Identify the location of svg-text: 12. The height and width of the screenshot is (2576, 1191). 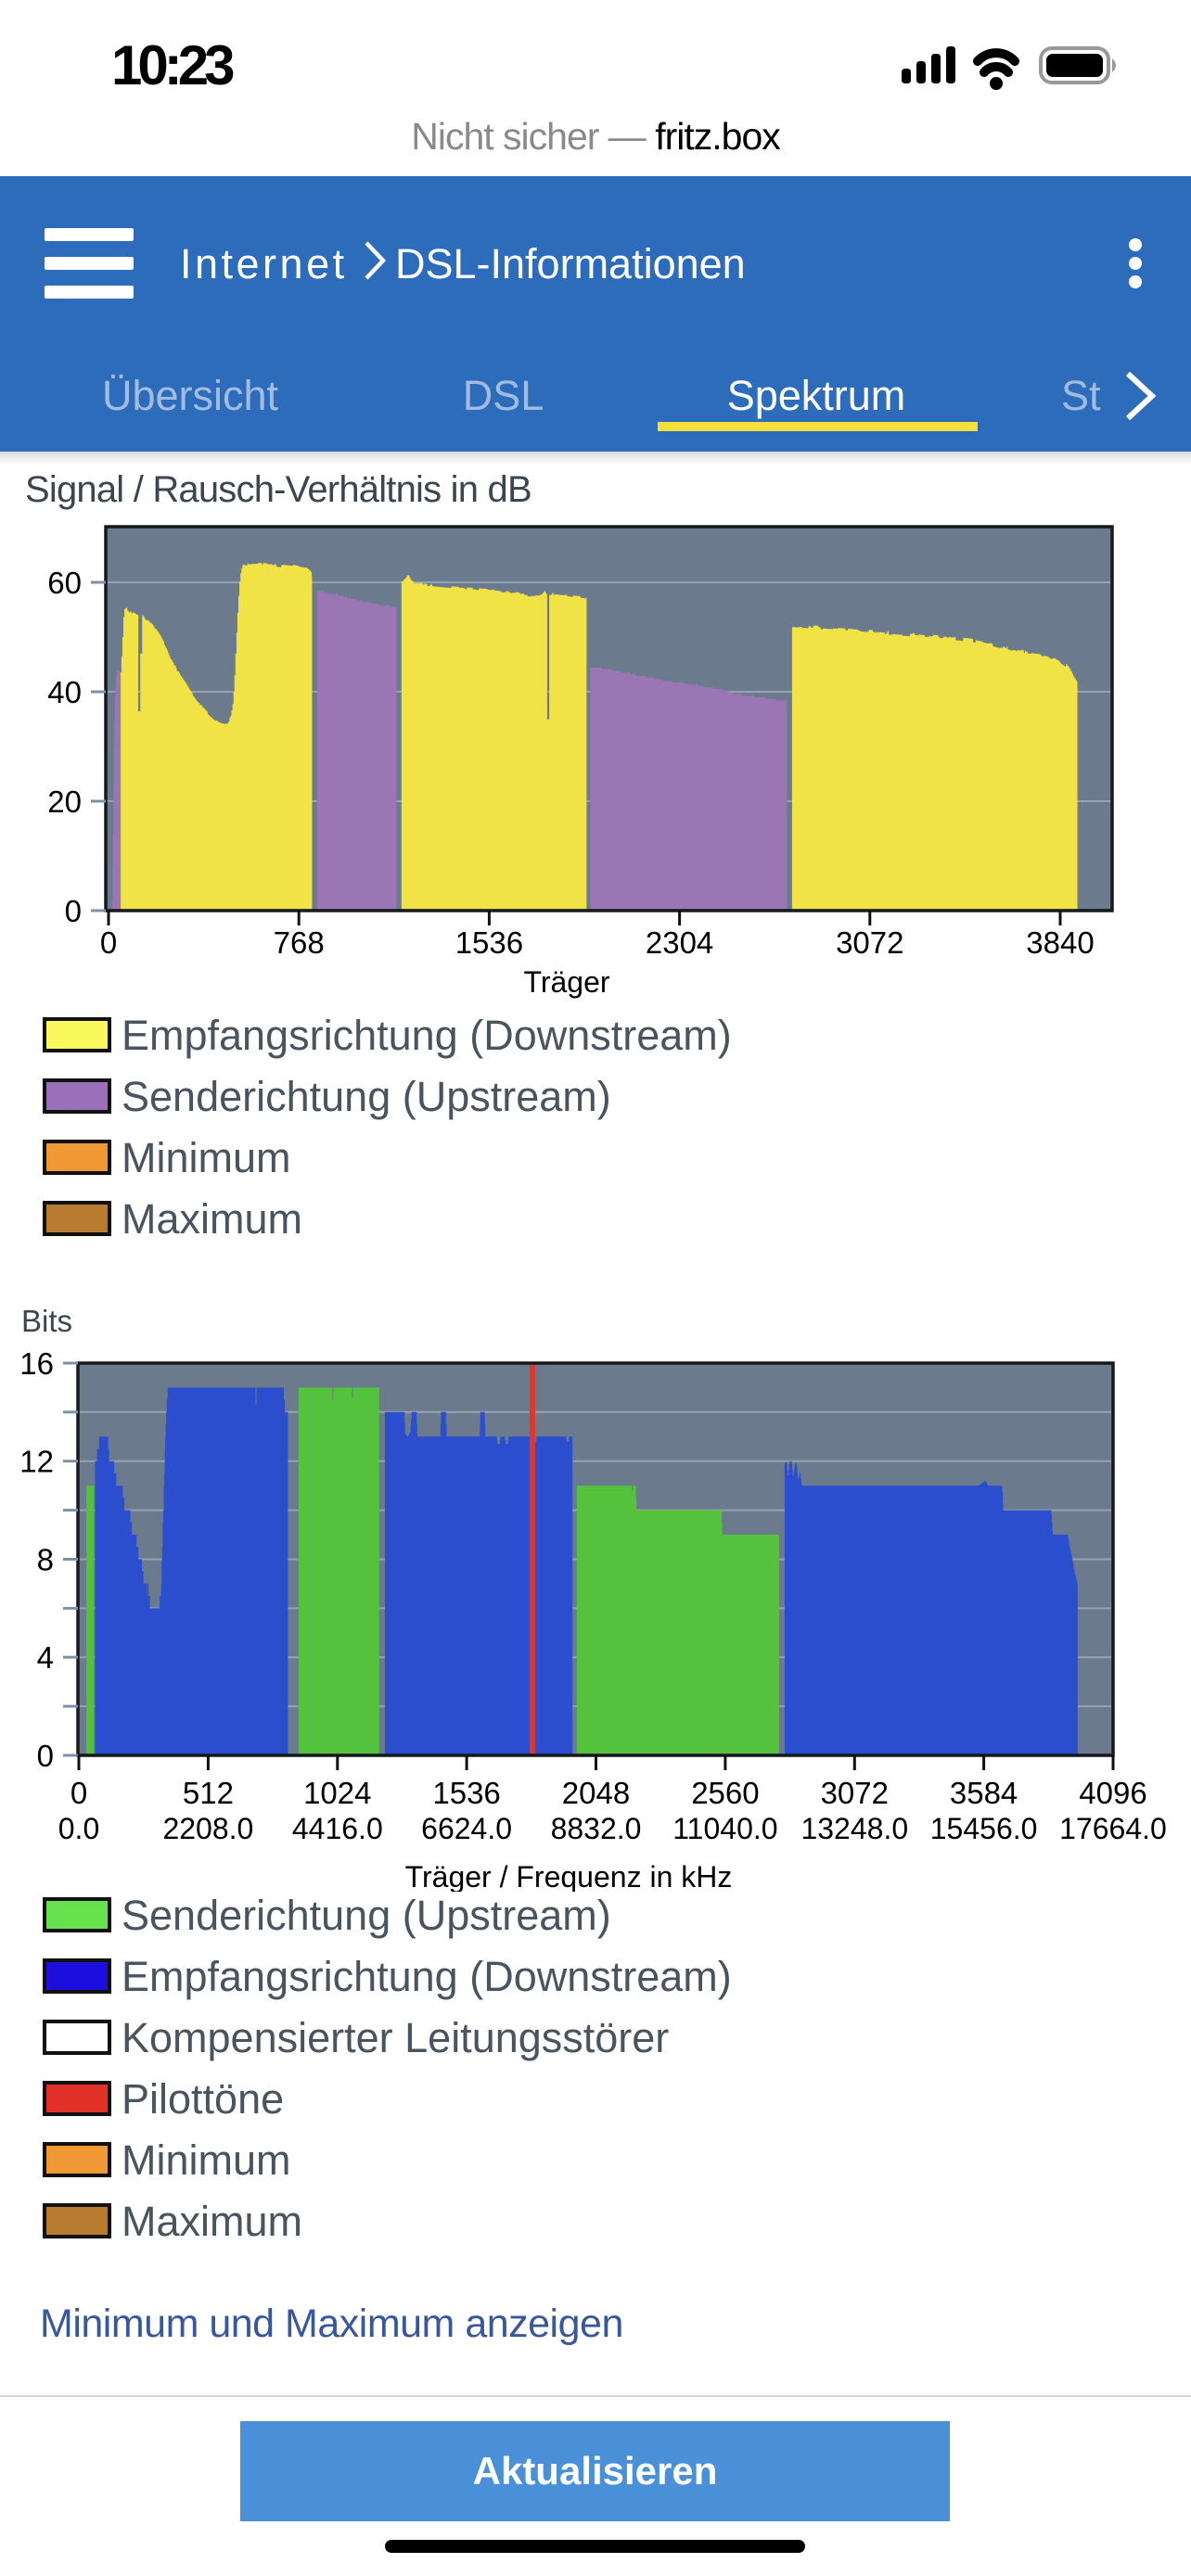
(36, 1462).